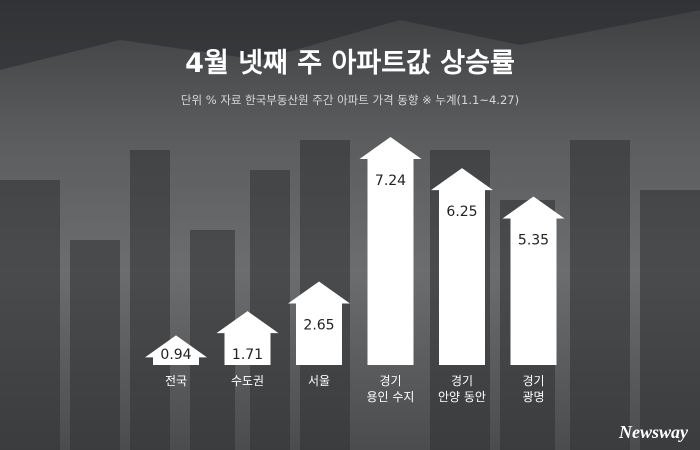 Image resolution: width=700 pixels, height=450 pixels. I want to click on x-tick-label: 경기 안양 동안, so click(462, 389).